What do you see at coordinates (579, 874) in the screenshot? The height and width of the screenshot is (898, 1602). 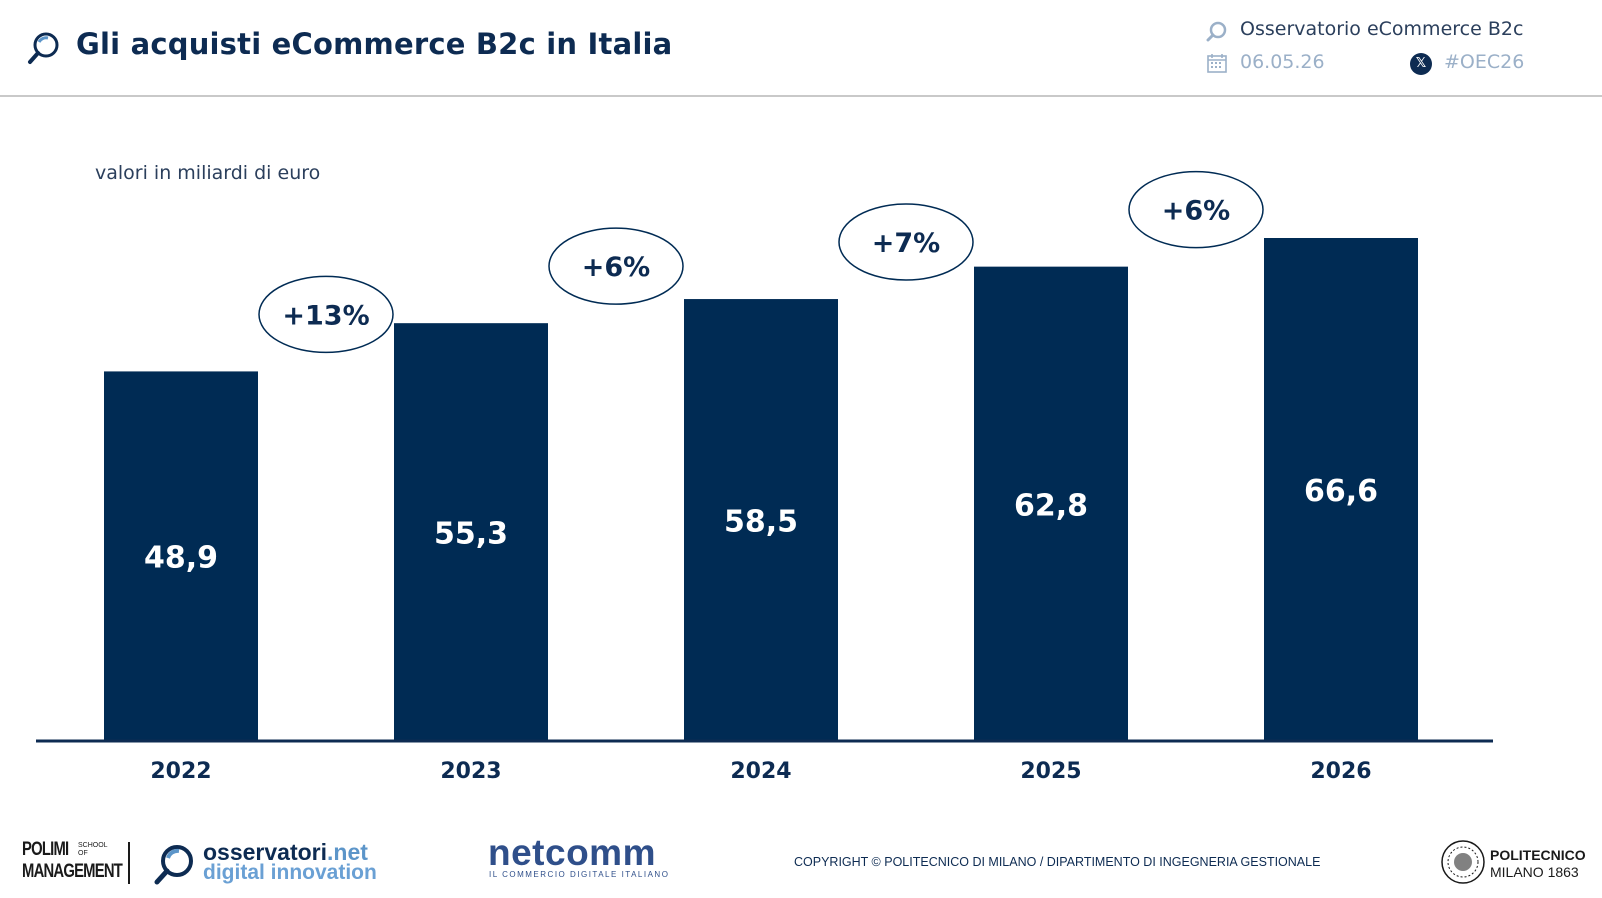 I see `netcomm-logo-subtext: IL COMMERCIO DIGITALE ITALIANO` at bounding box center [579, 874].